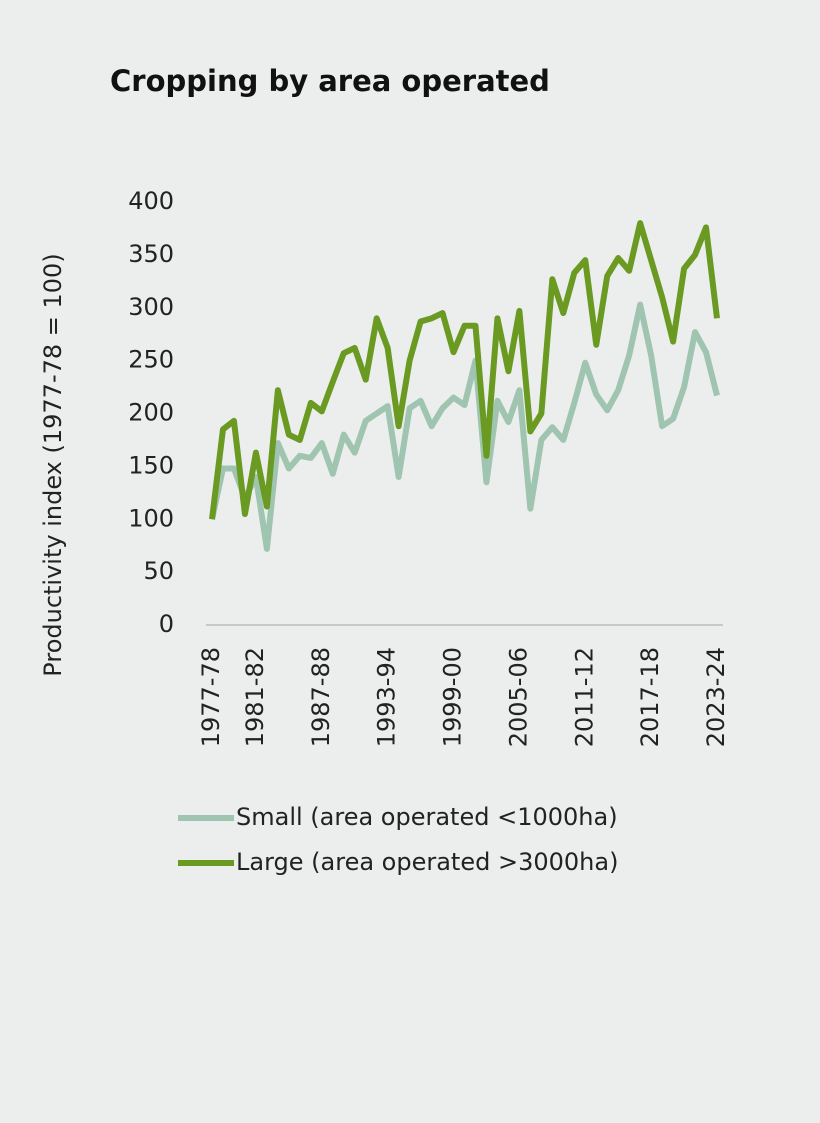  I want to click on y-tick-label: 300, so click(151, 307).